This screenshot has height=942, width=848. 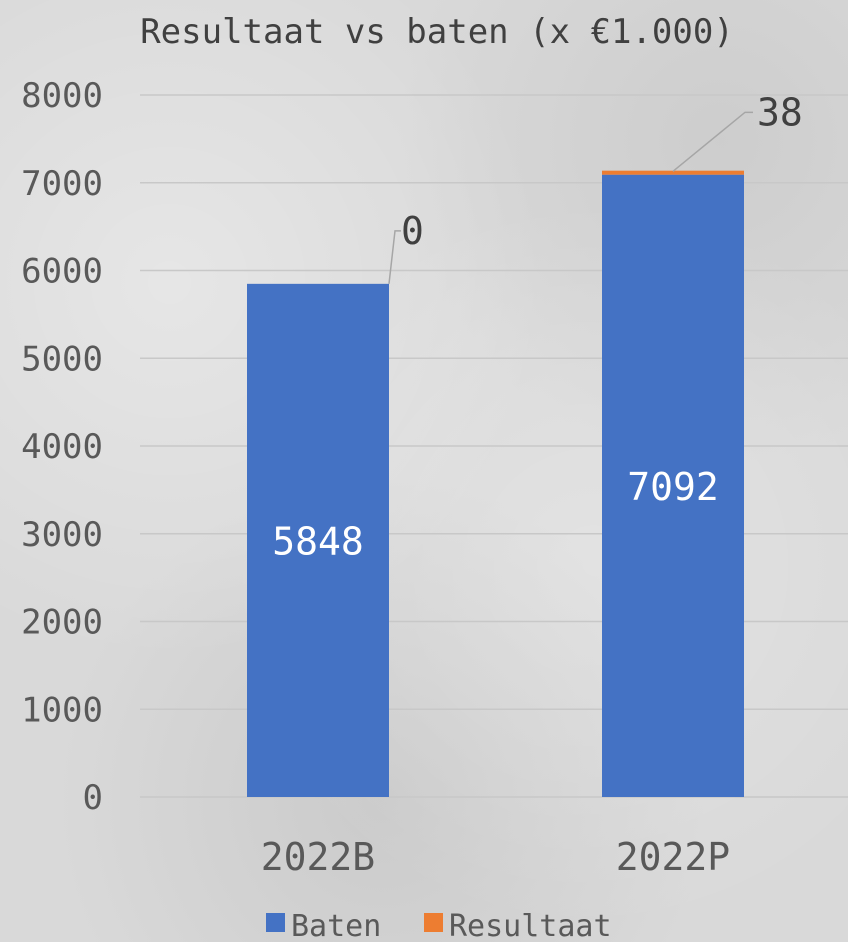 I want to click on bar-baten-2022b, so click(x=318, y=540).